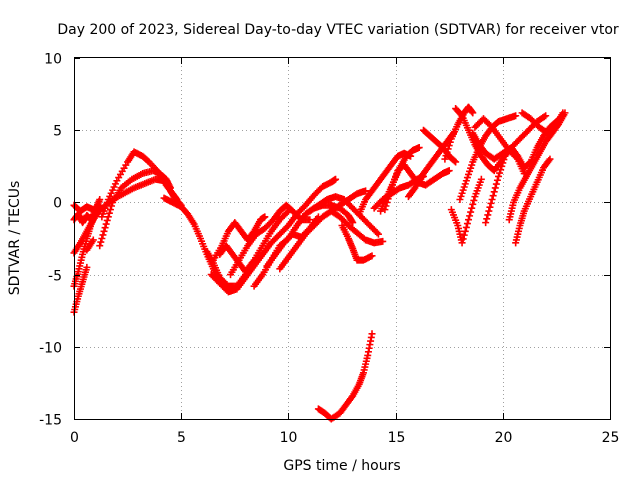 This screenshot has height=480, width=640. Describe the element at coordinates (15, 238) in the screenshot. I see `y-axis-label: SDTVAR / TECUs` at that location.